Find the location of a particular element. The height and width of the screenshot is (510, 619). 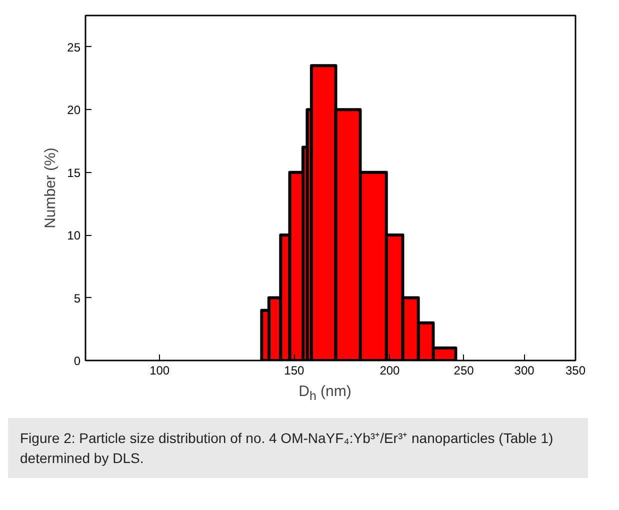

x-tick-label: 350 is located at coordinates (575, 371).